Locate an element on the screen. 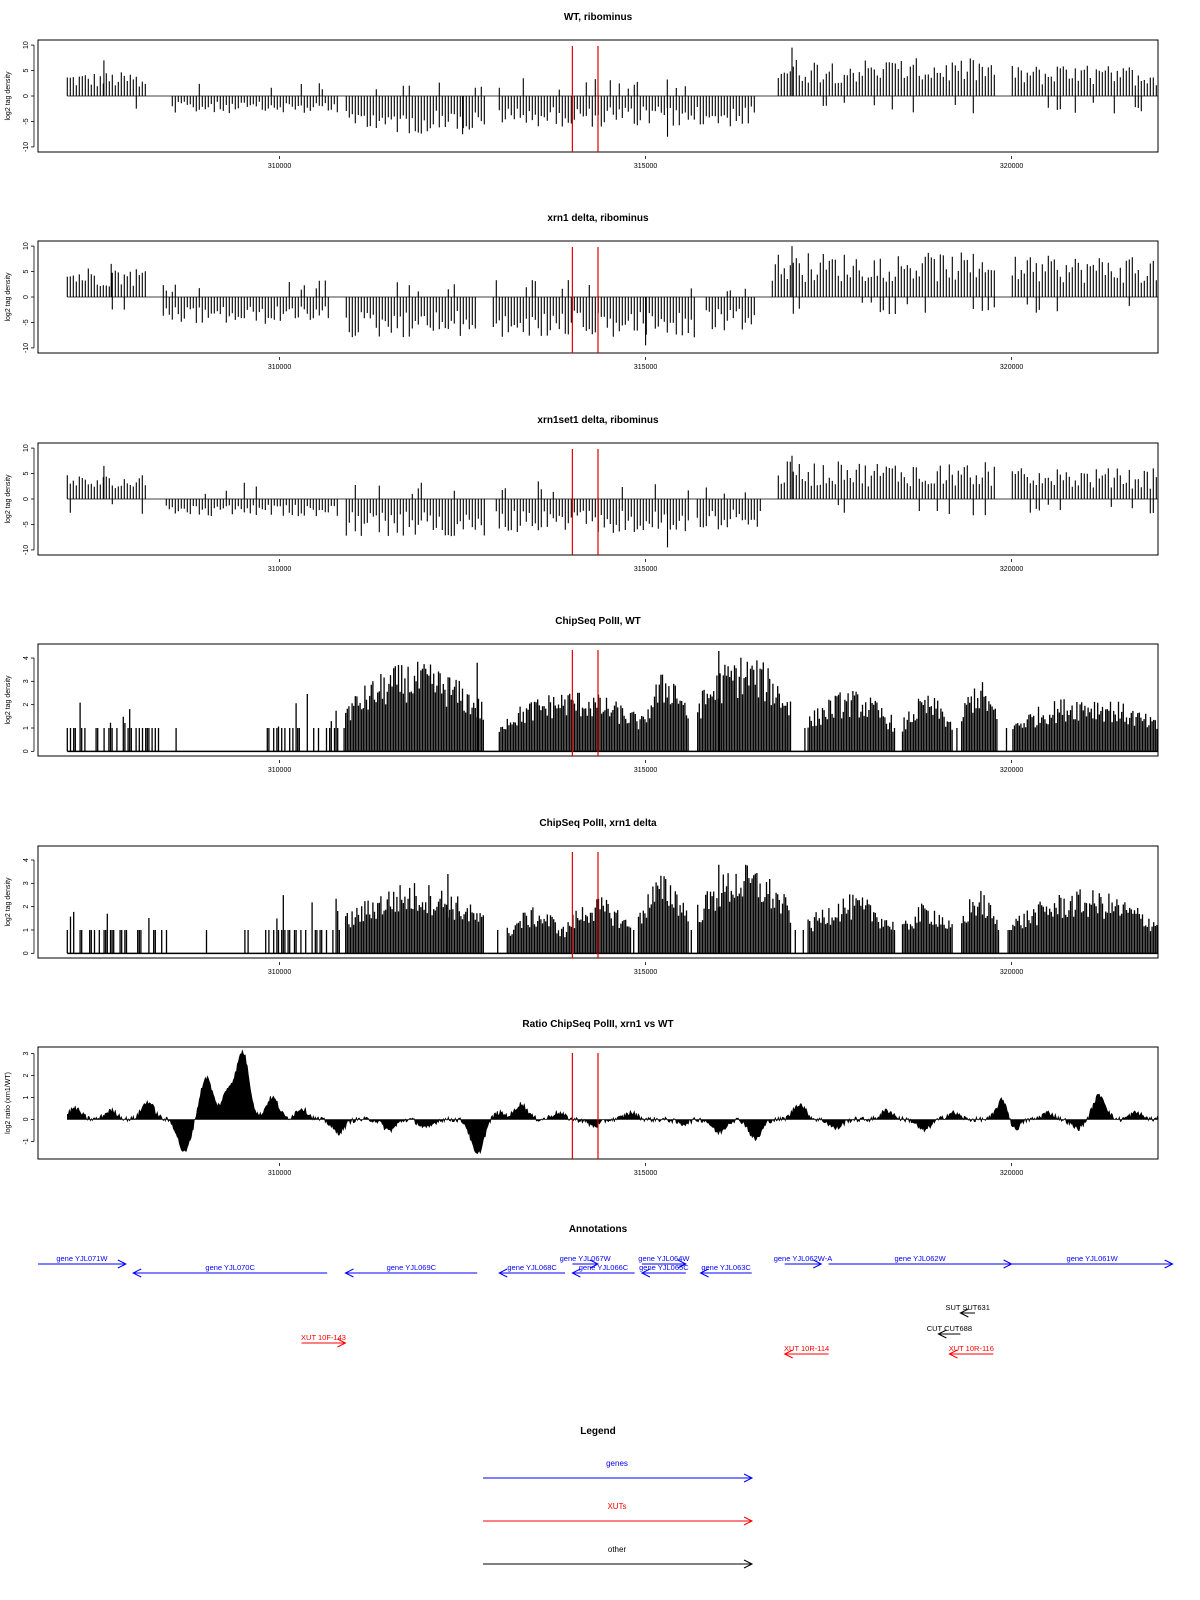  annotation-feature: gene YJL067W is located at coordinates (586, 1261).